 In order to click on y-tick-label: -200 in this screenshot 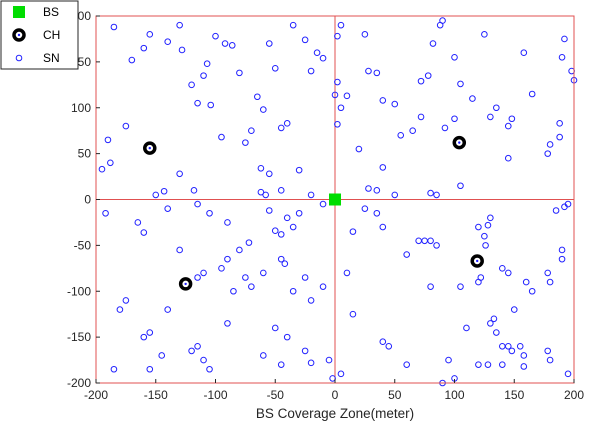, I will do `click(79, 383)`.